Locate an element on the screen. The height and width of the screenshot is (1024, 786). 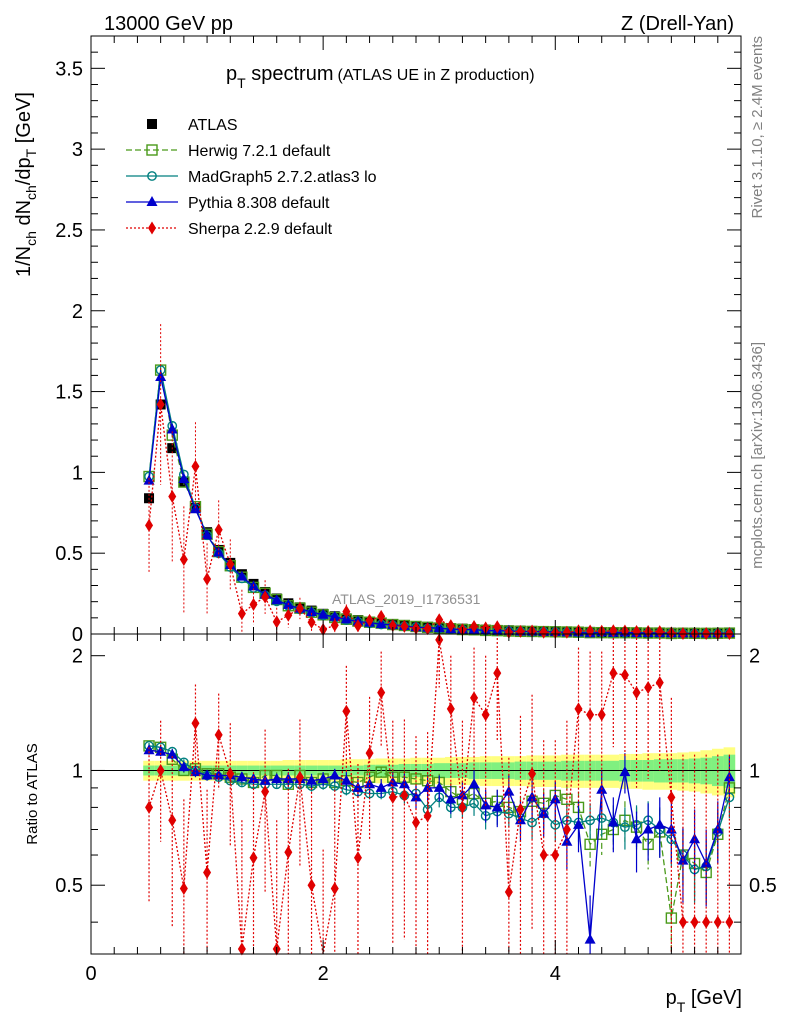
ratio-y-tick-label-right: 2 is located at coordinates (754, 657).